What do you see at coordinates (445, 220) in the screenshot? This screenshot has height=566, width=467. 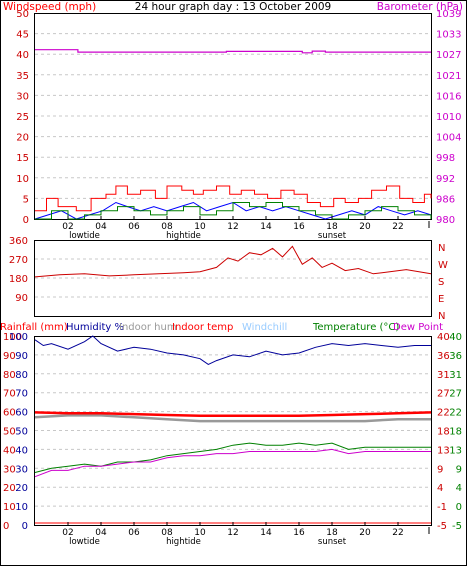 I see `wind-ytick-right: 980` at bounding box center [445, 220].